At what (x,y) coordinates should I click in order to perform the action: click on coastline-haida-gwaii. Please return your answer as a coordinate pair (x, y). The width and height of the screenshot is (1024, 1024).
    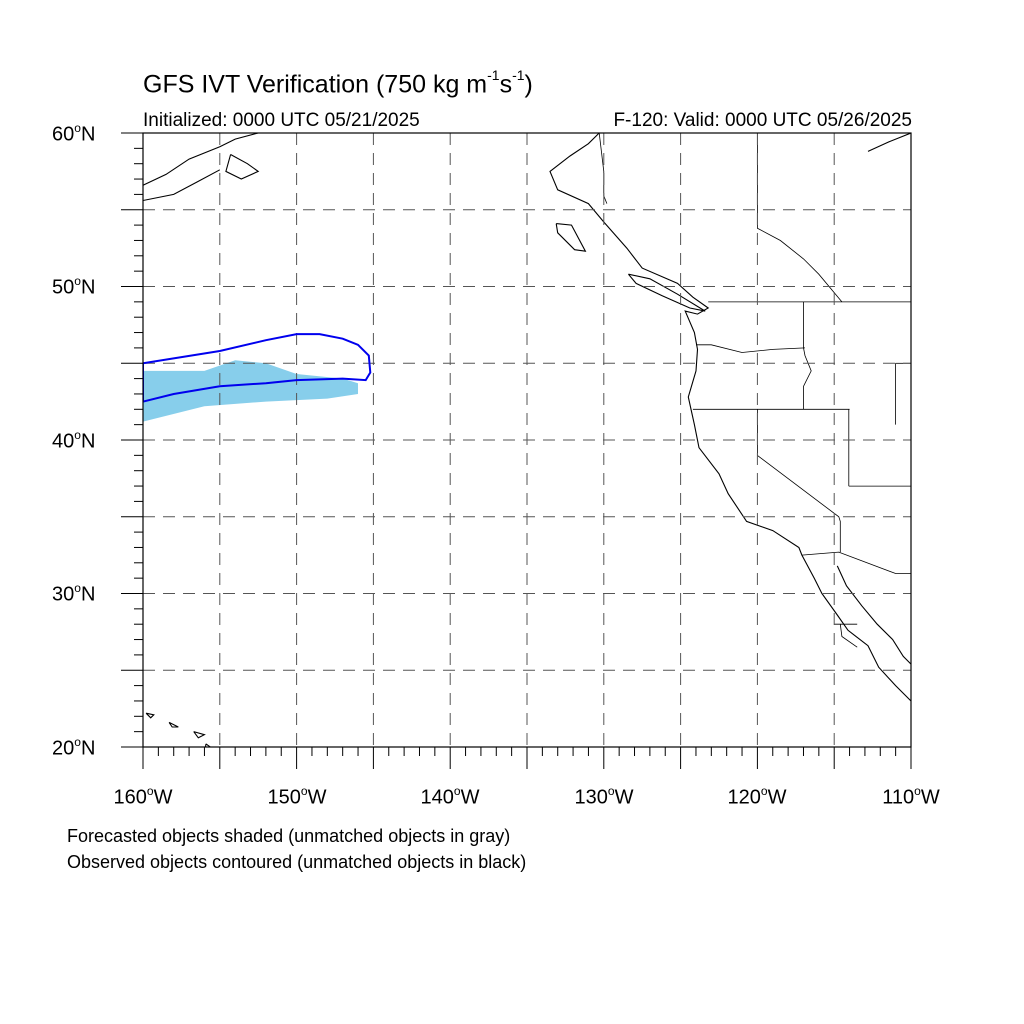
    Looking at the image, I should click on (571, 237).